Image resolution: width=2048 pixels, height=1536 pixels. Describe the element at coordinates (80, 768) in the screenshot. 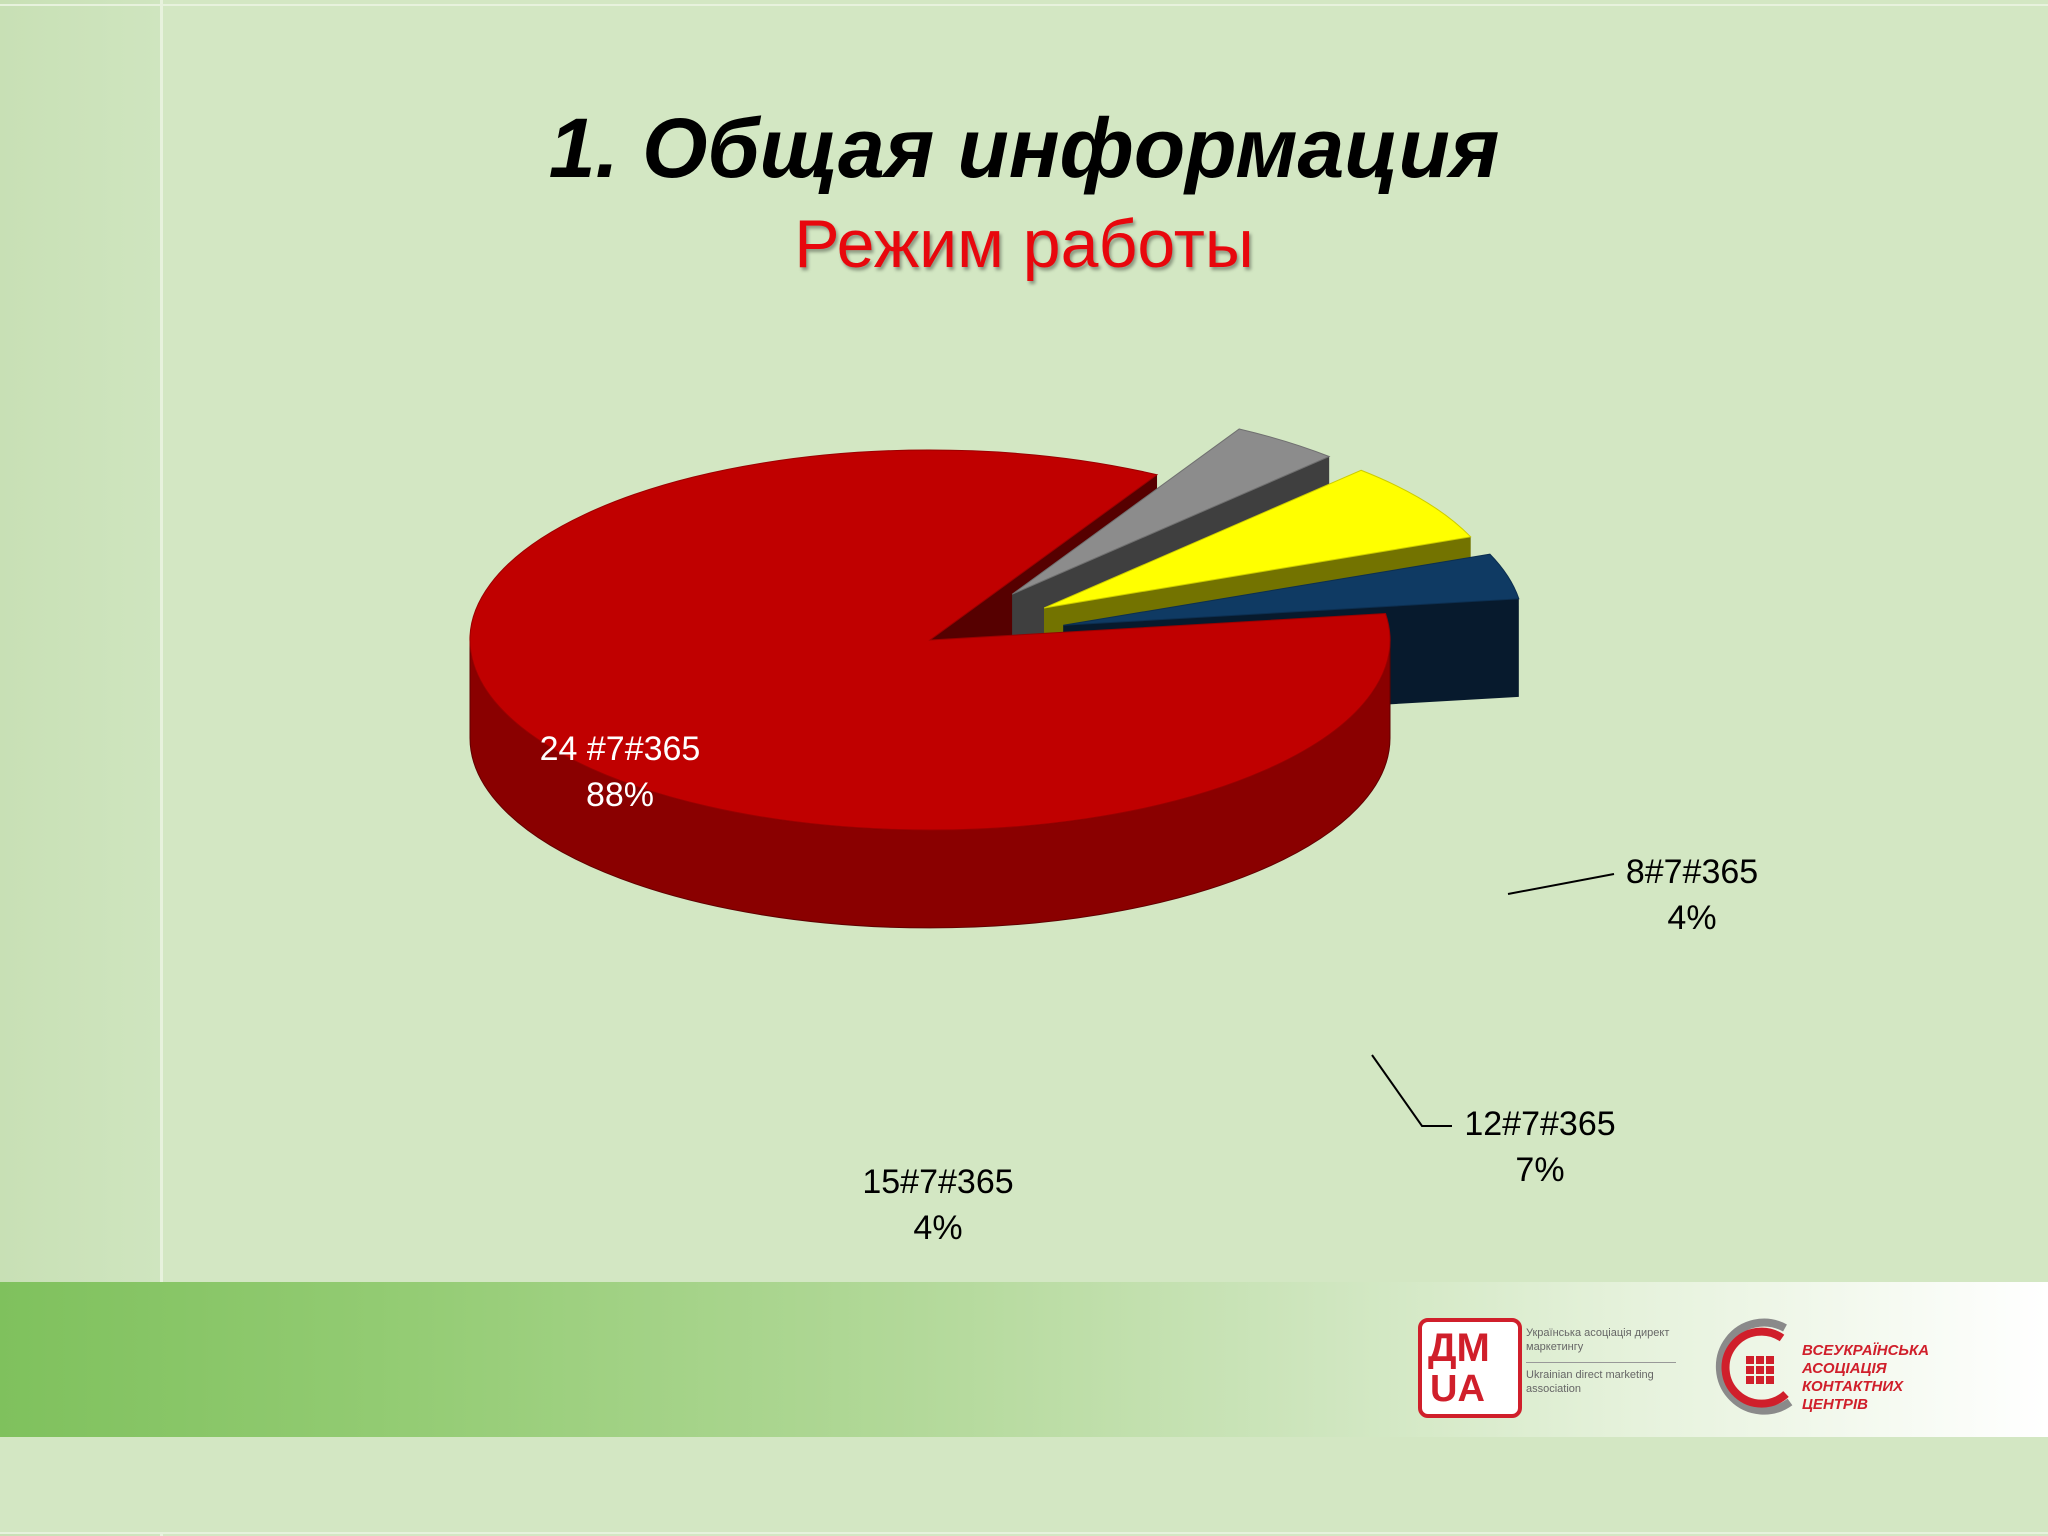

I see `left-decor-strip` at that location.